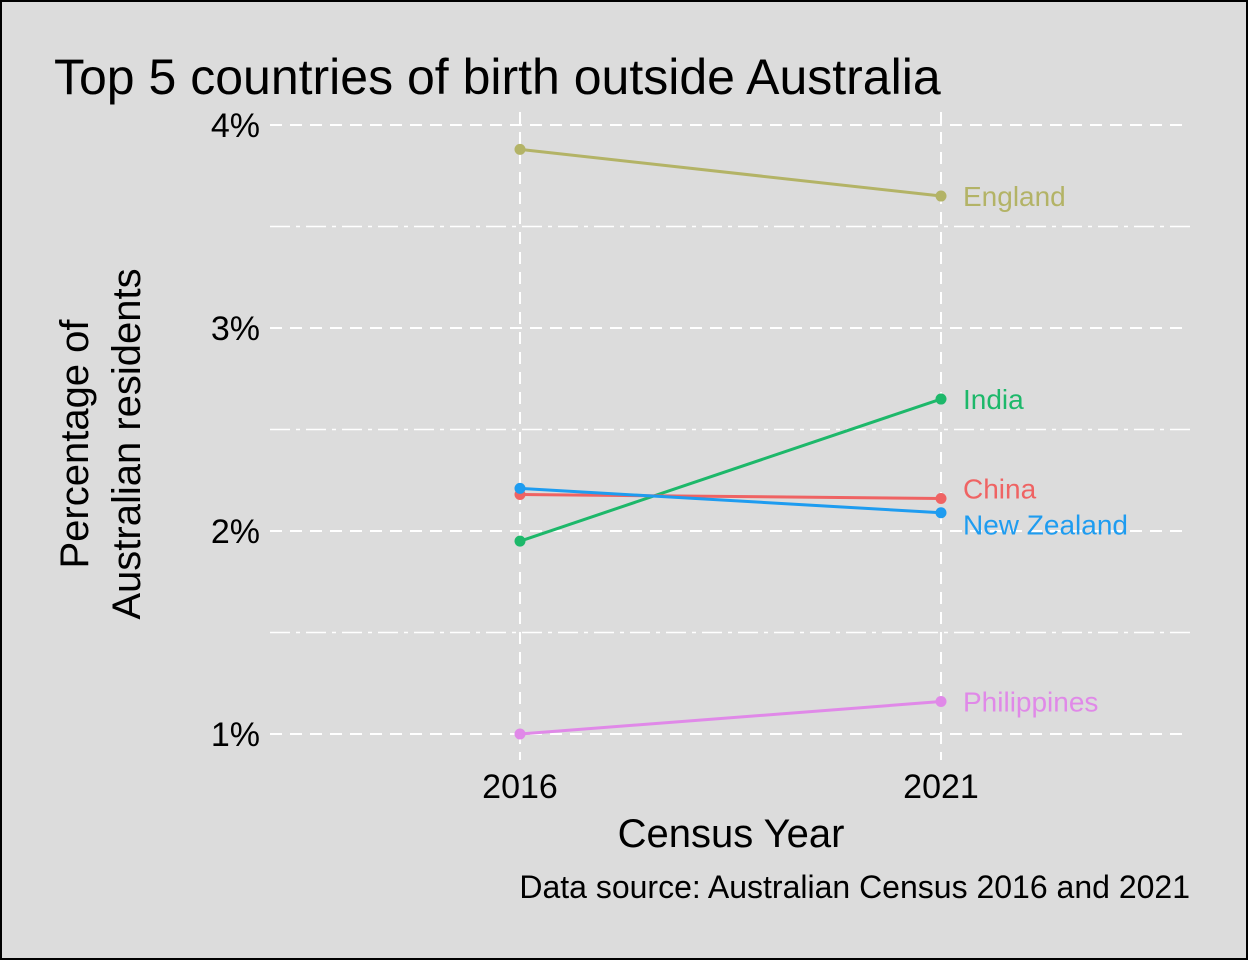 Image resolution: width=1248 pixels, height=960 pixels. I want to click on series-china: China, so click(775, 489).